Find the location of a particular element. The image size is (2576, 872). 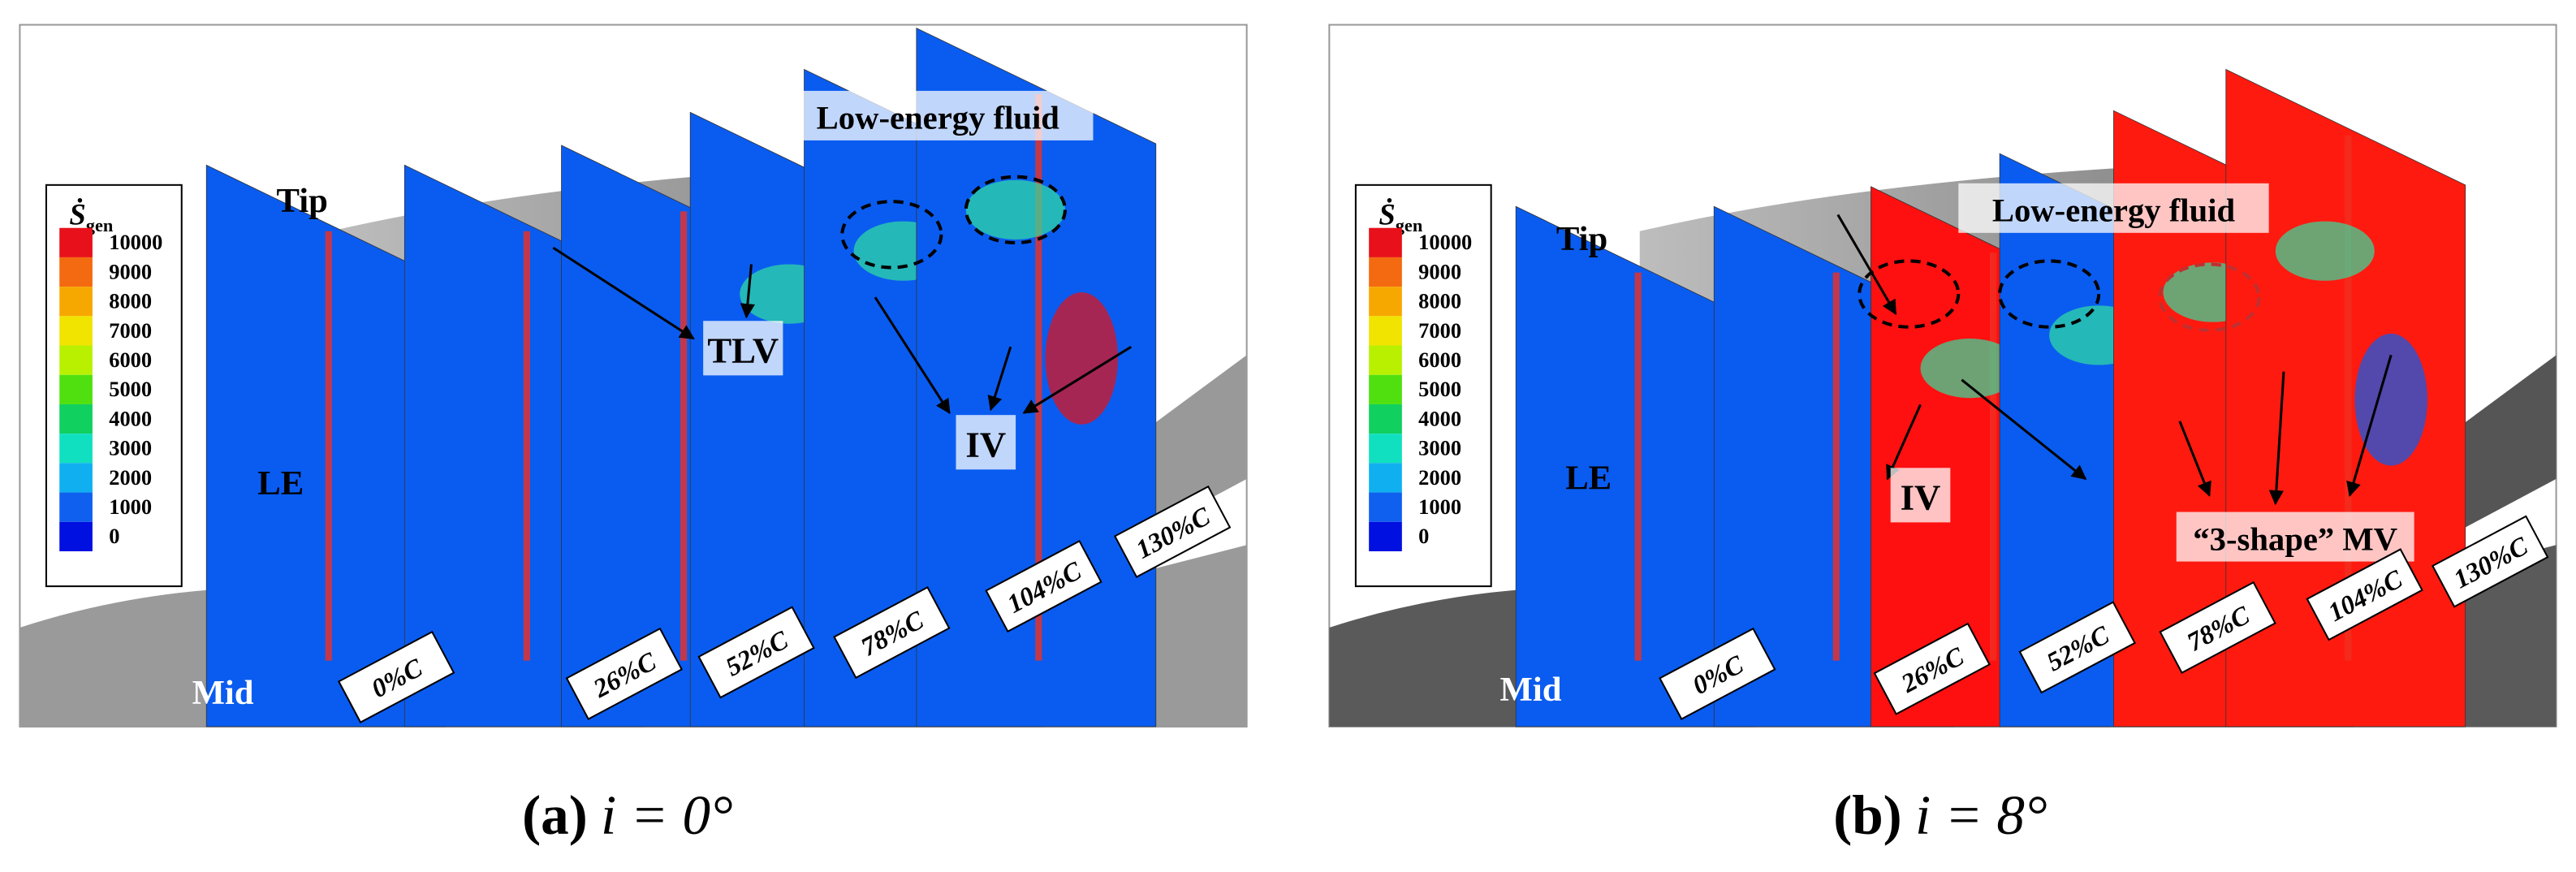

caption-text: i = 8° is located at coordinates (1981, 815).